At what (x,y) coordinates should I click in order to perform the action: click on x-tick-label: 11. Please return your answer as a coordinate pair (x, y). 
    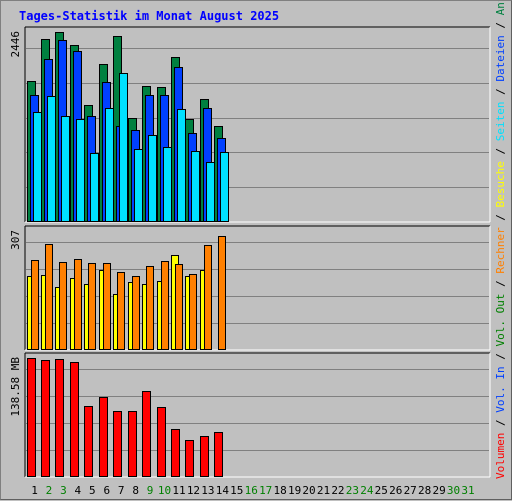
    Looking at the image, I should click on (178, 490).